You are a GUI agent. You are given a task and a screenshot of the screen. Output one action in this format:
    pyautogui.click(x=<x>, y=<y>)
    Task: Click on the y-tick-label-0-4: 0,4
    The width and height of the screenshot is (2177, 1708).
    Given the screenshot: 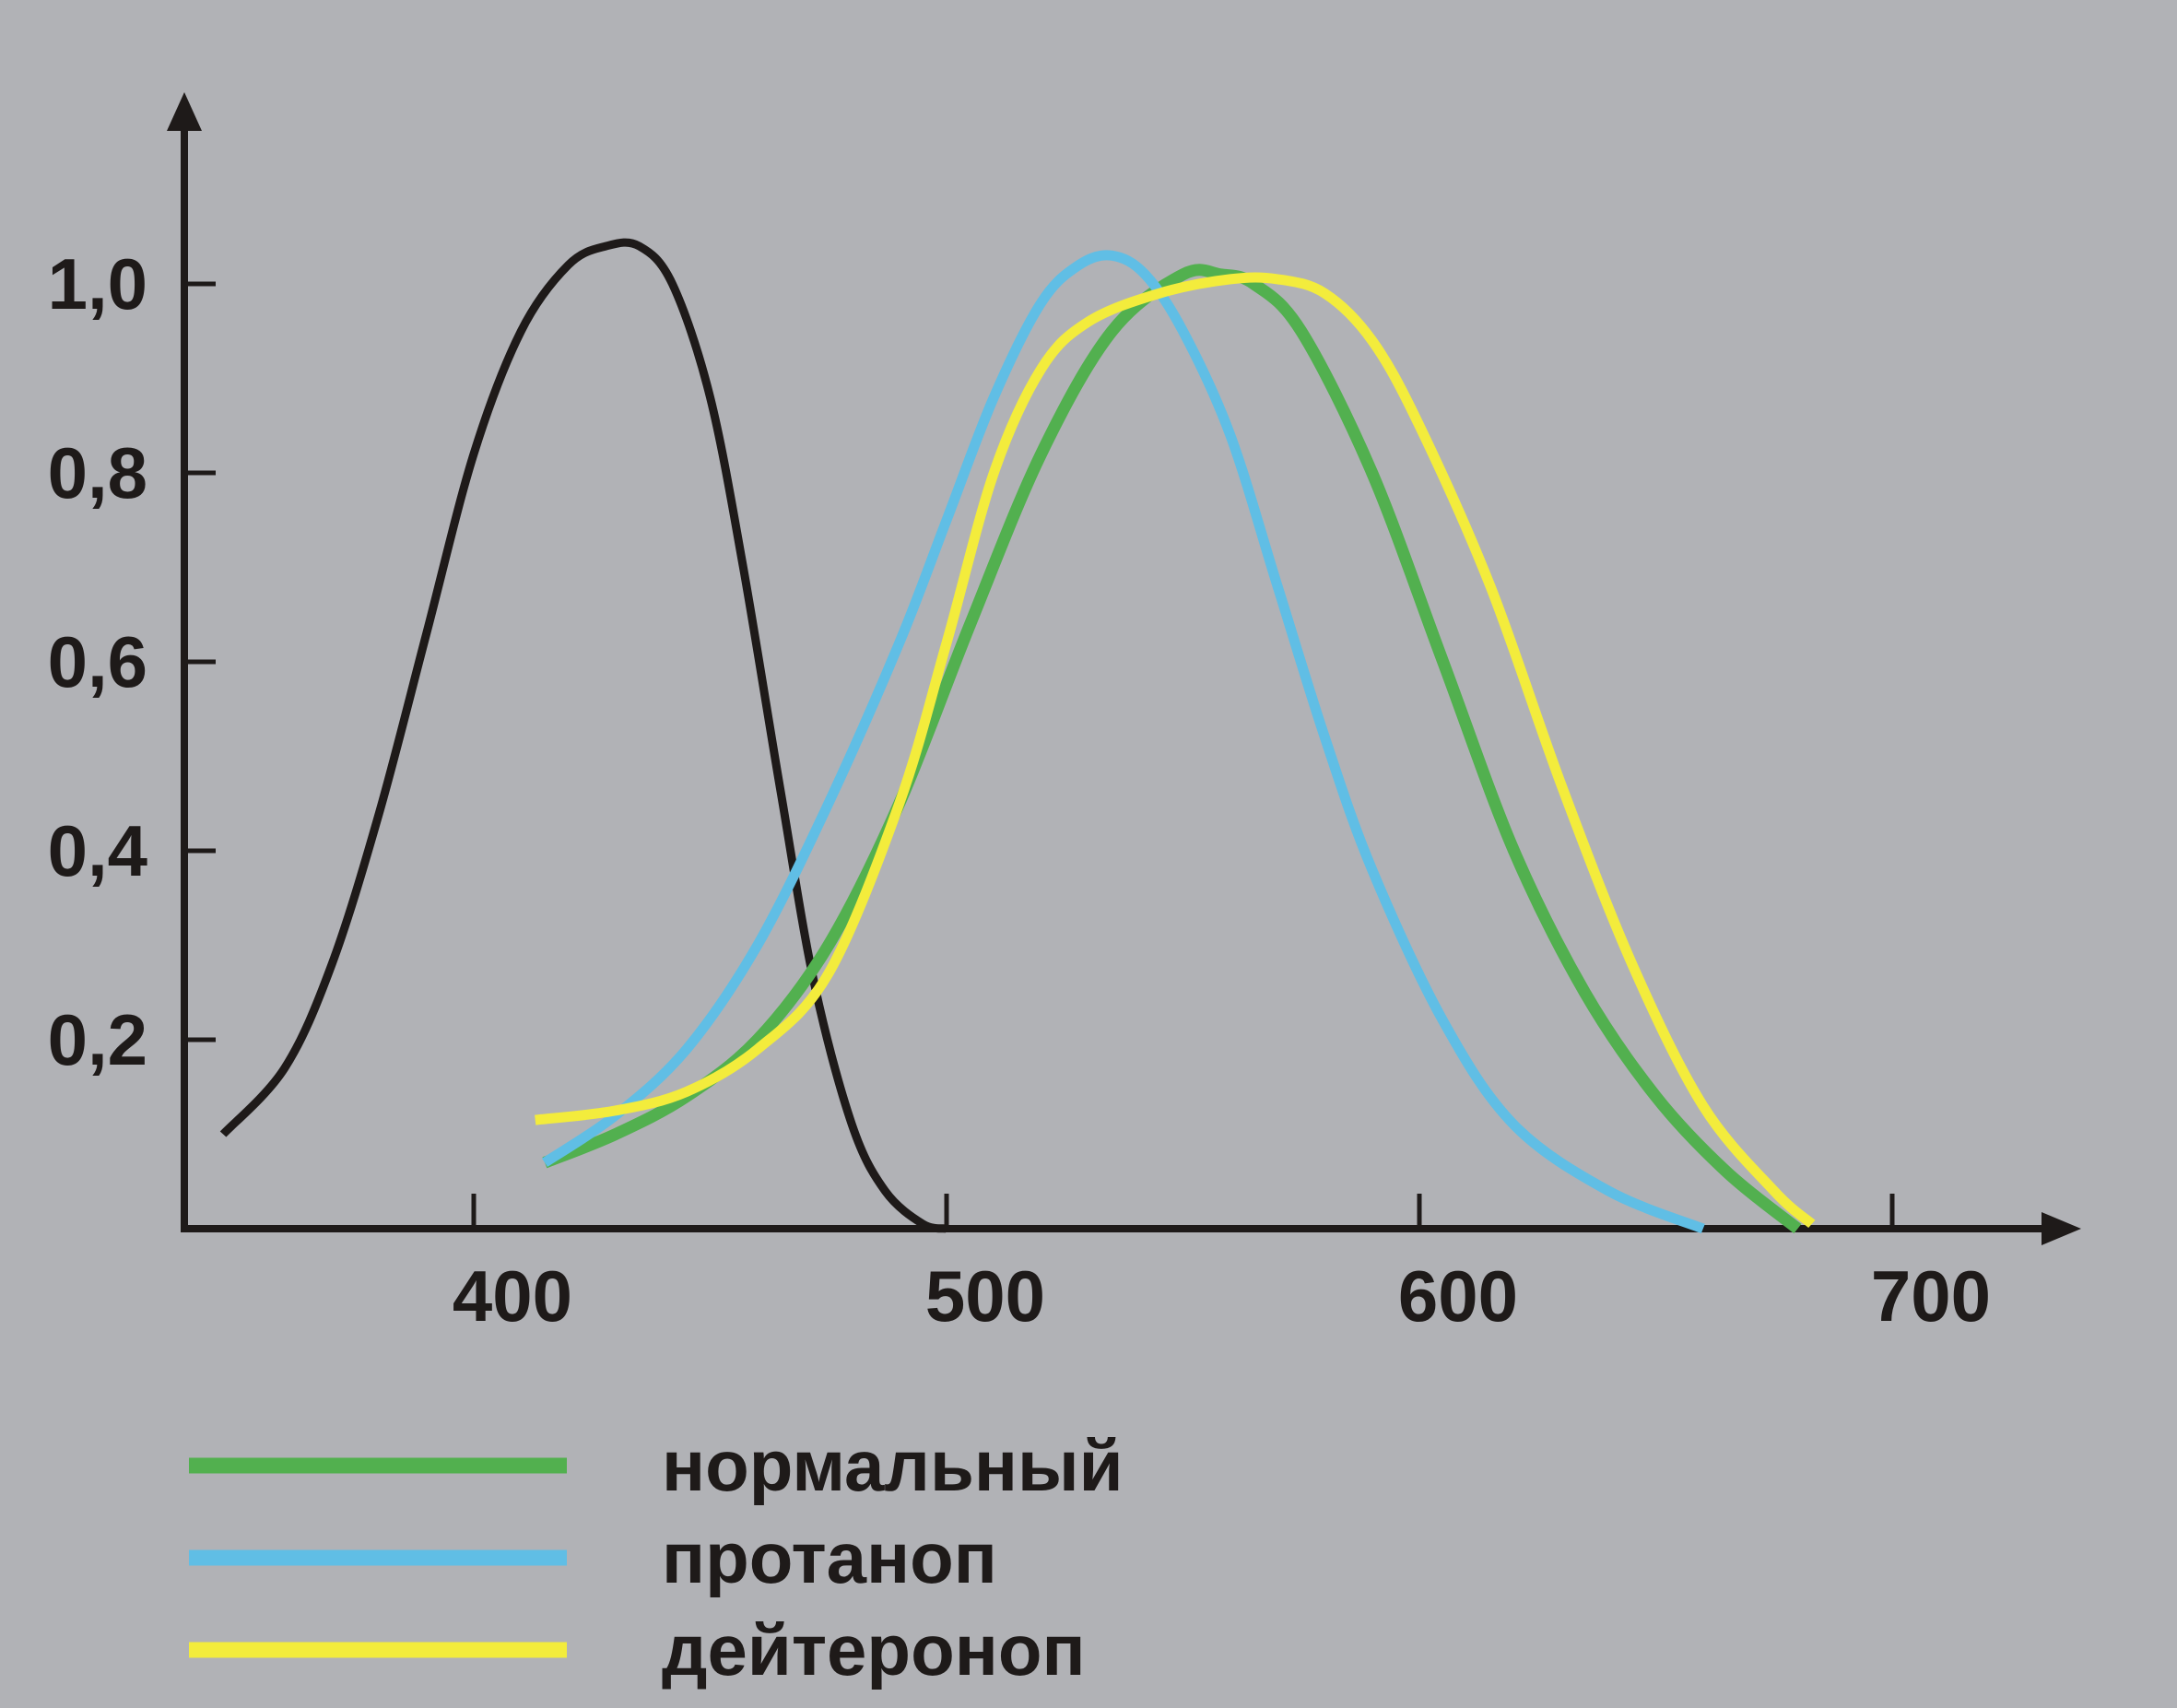 What is the action you would take?
    pyautogui.click(x=97, y=850)
    